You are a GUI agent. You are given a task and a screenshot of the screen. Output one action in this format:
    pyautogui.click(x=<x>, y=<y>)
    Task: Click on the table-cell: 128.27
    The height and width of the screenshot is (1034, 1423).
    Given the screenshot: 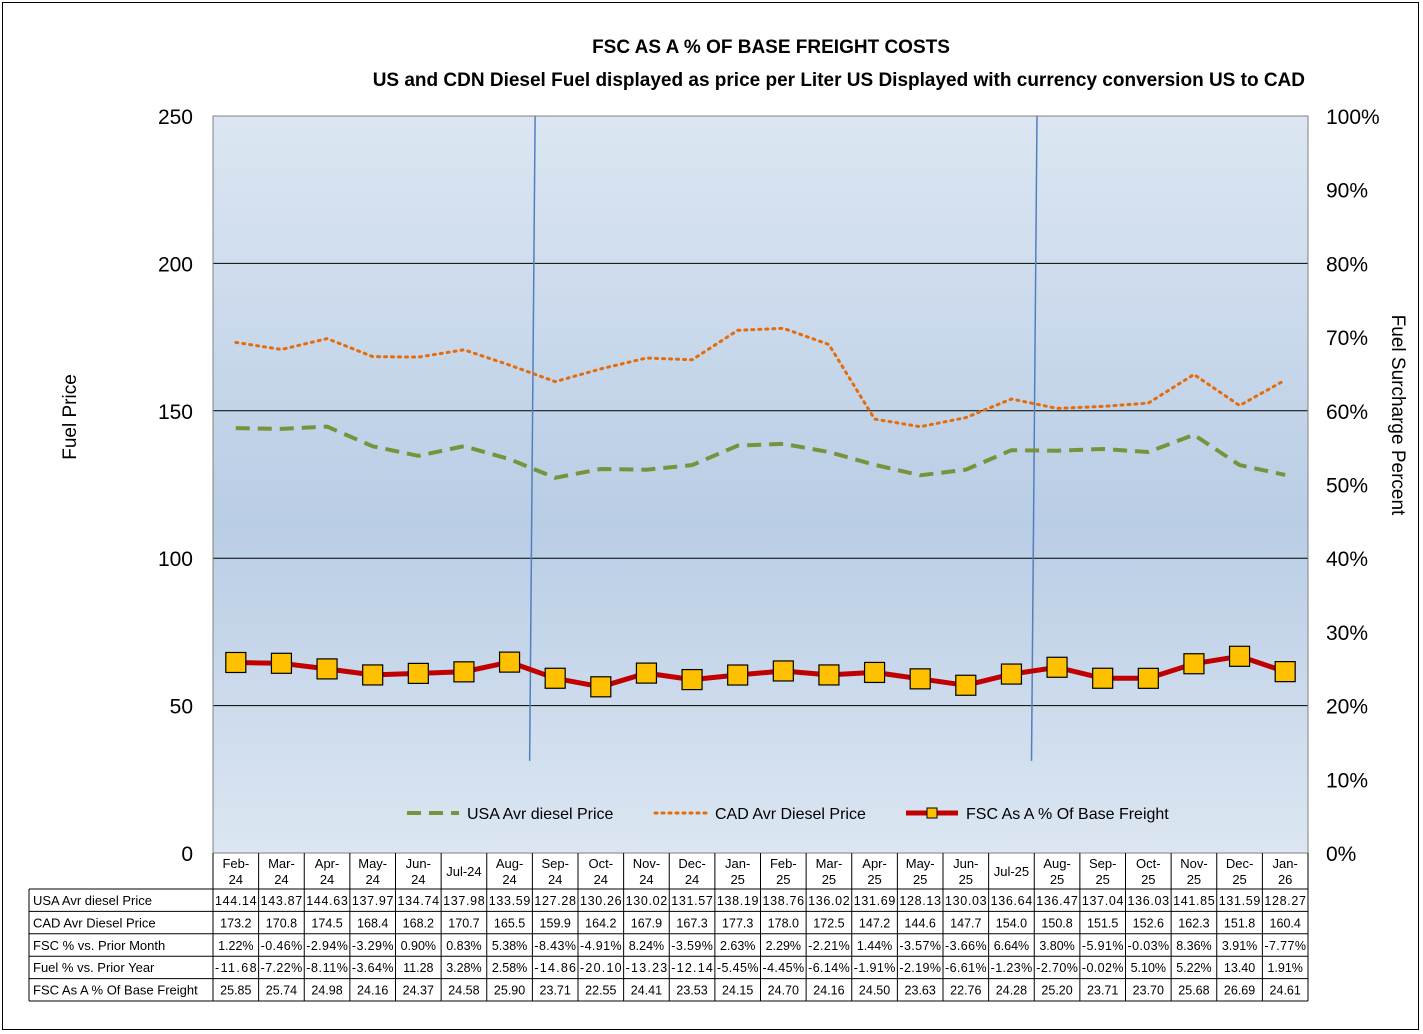 What is the action you would take?
    pyautogui.click(x=1285, y=901)
    